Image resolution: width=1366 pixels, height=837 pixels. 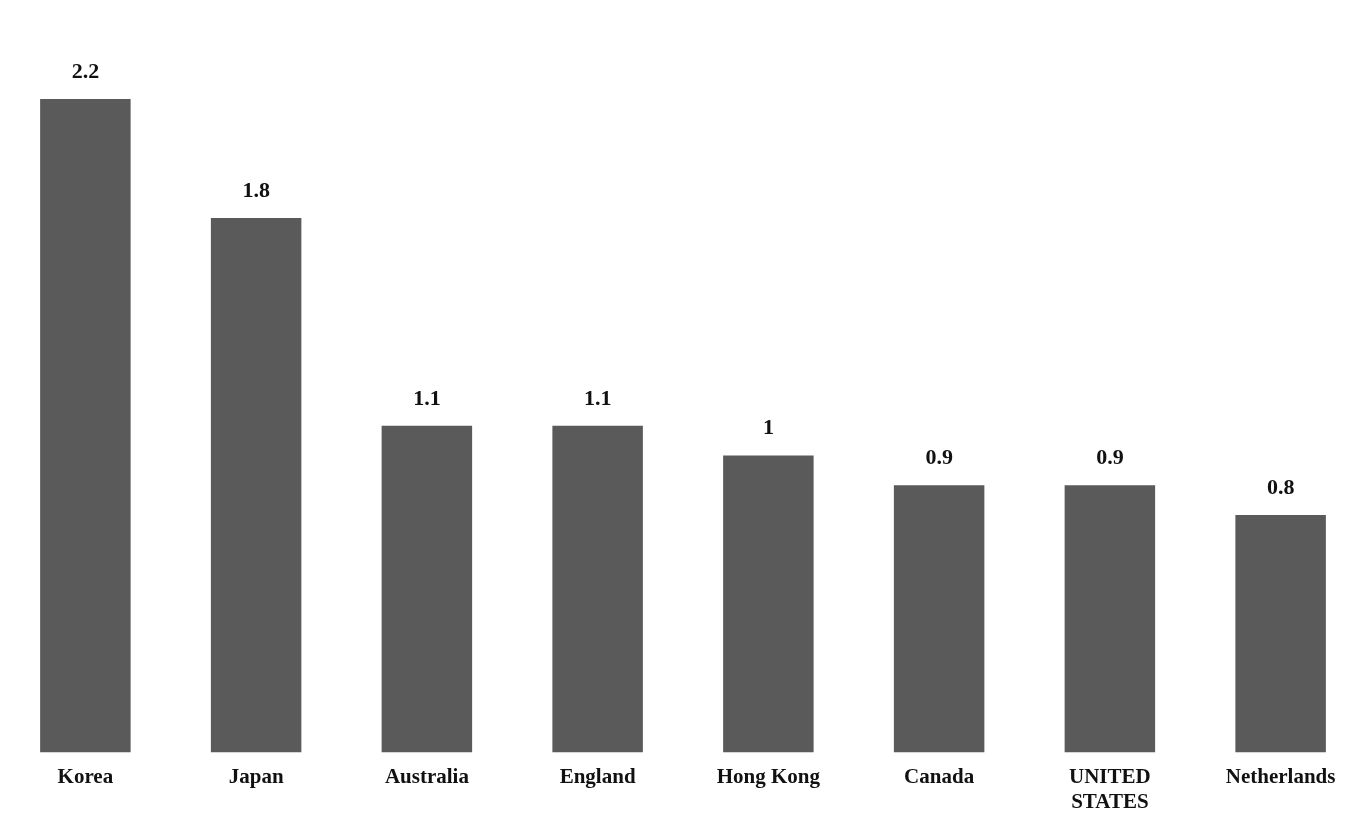 I want to click on data-label: 1.8, so click(x=256, y=189).